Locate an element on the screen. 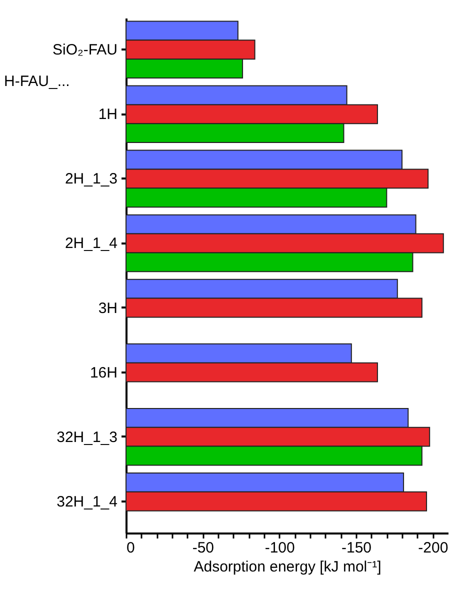 This screenshot has height=606, width=458. y-tick-label: 1H is located at coordinates (108, 115).